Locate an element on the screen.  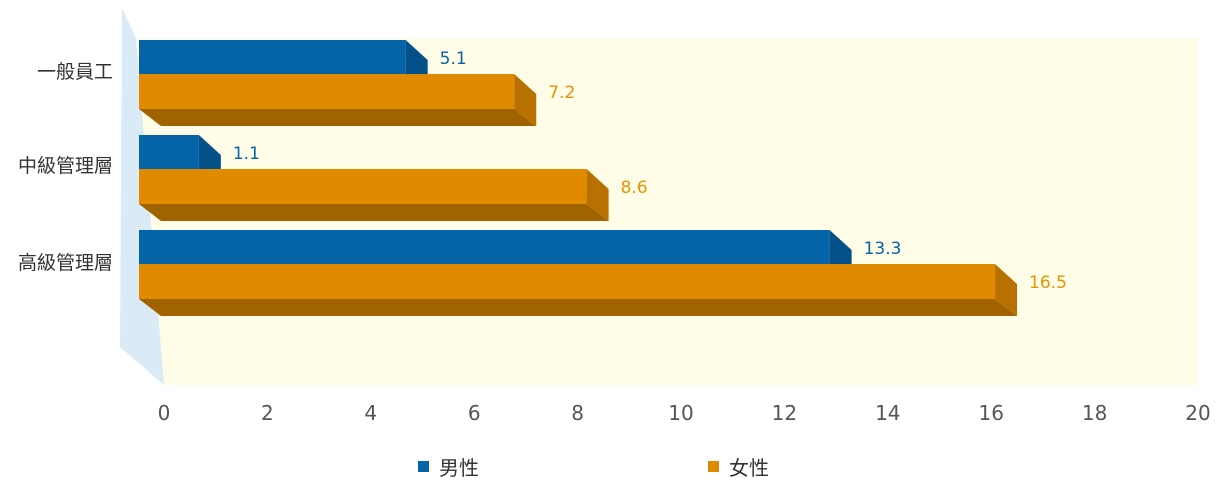
bar-middle-management-female-face is located at coordinates (363, 186).